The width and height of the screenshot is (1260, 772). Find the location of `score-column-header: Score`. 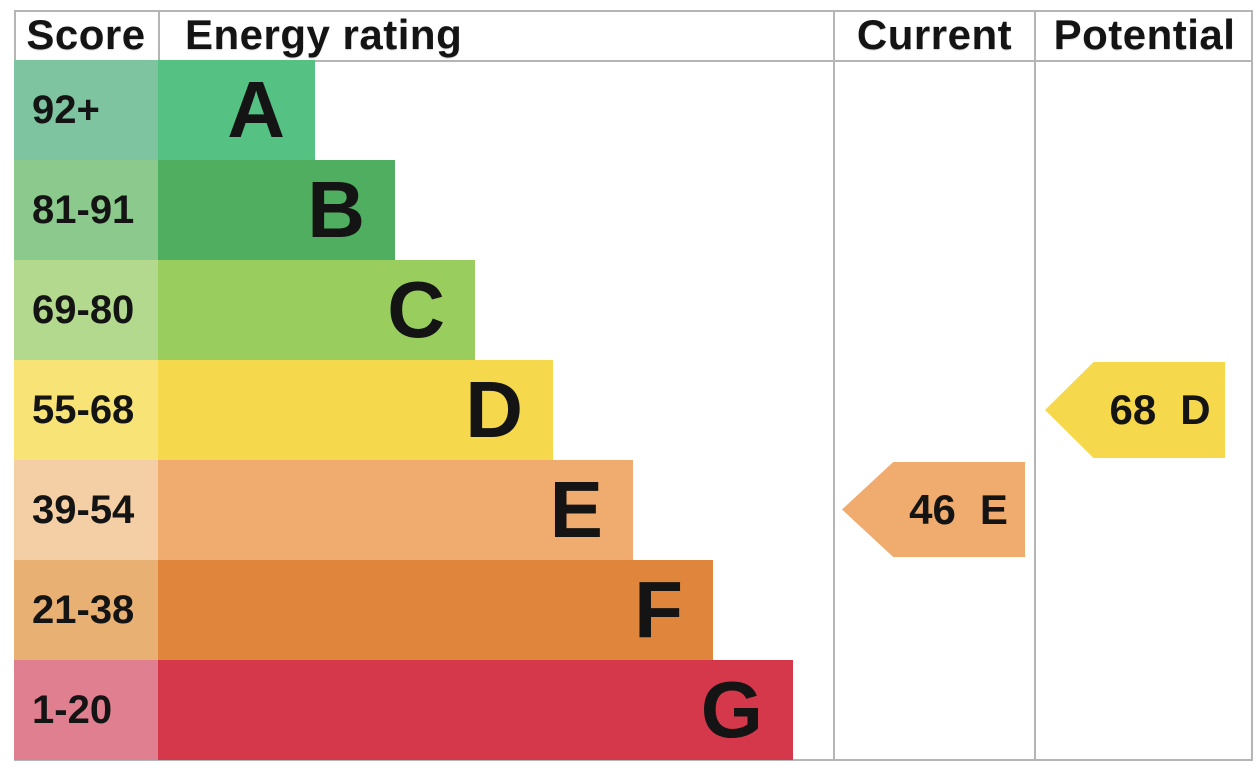

score-column-header: Score is located at coordinates (86, 35).